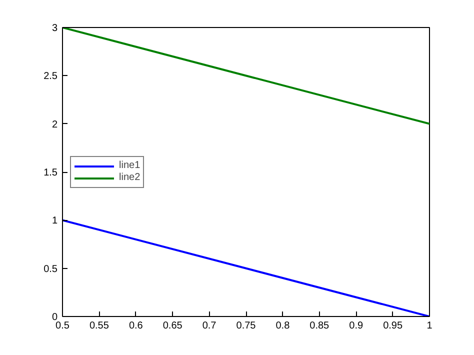  Describe the element at coordinates (393, 326) in the screenshot. I see `x-tick-label: 0.95` at that location.